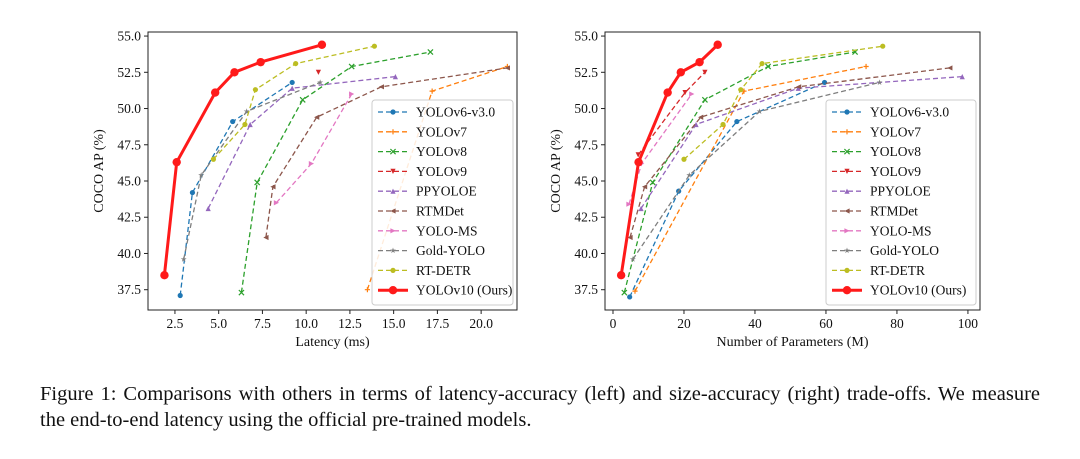  What do you see at coordinates (684, 323) in the screenshot?
I see `x-tick-label: 20` at bounding box center [684, 323].